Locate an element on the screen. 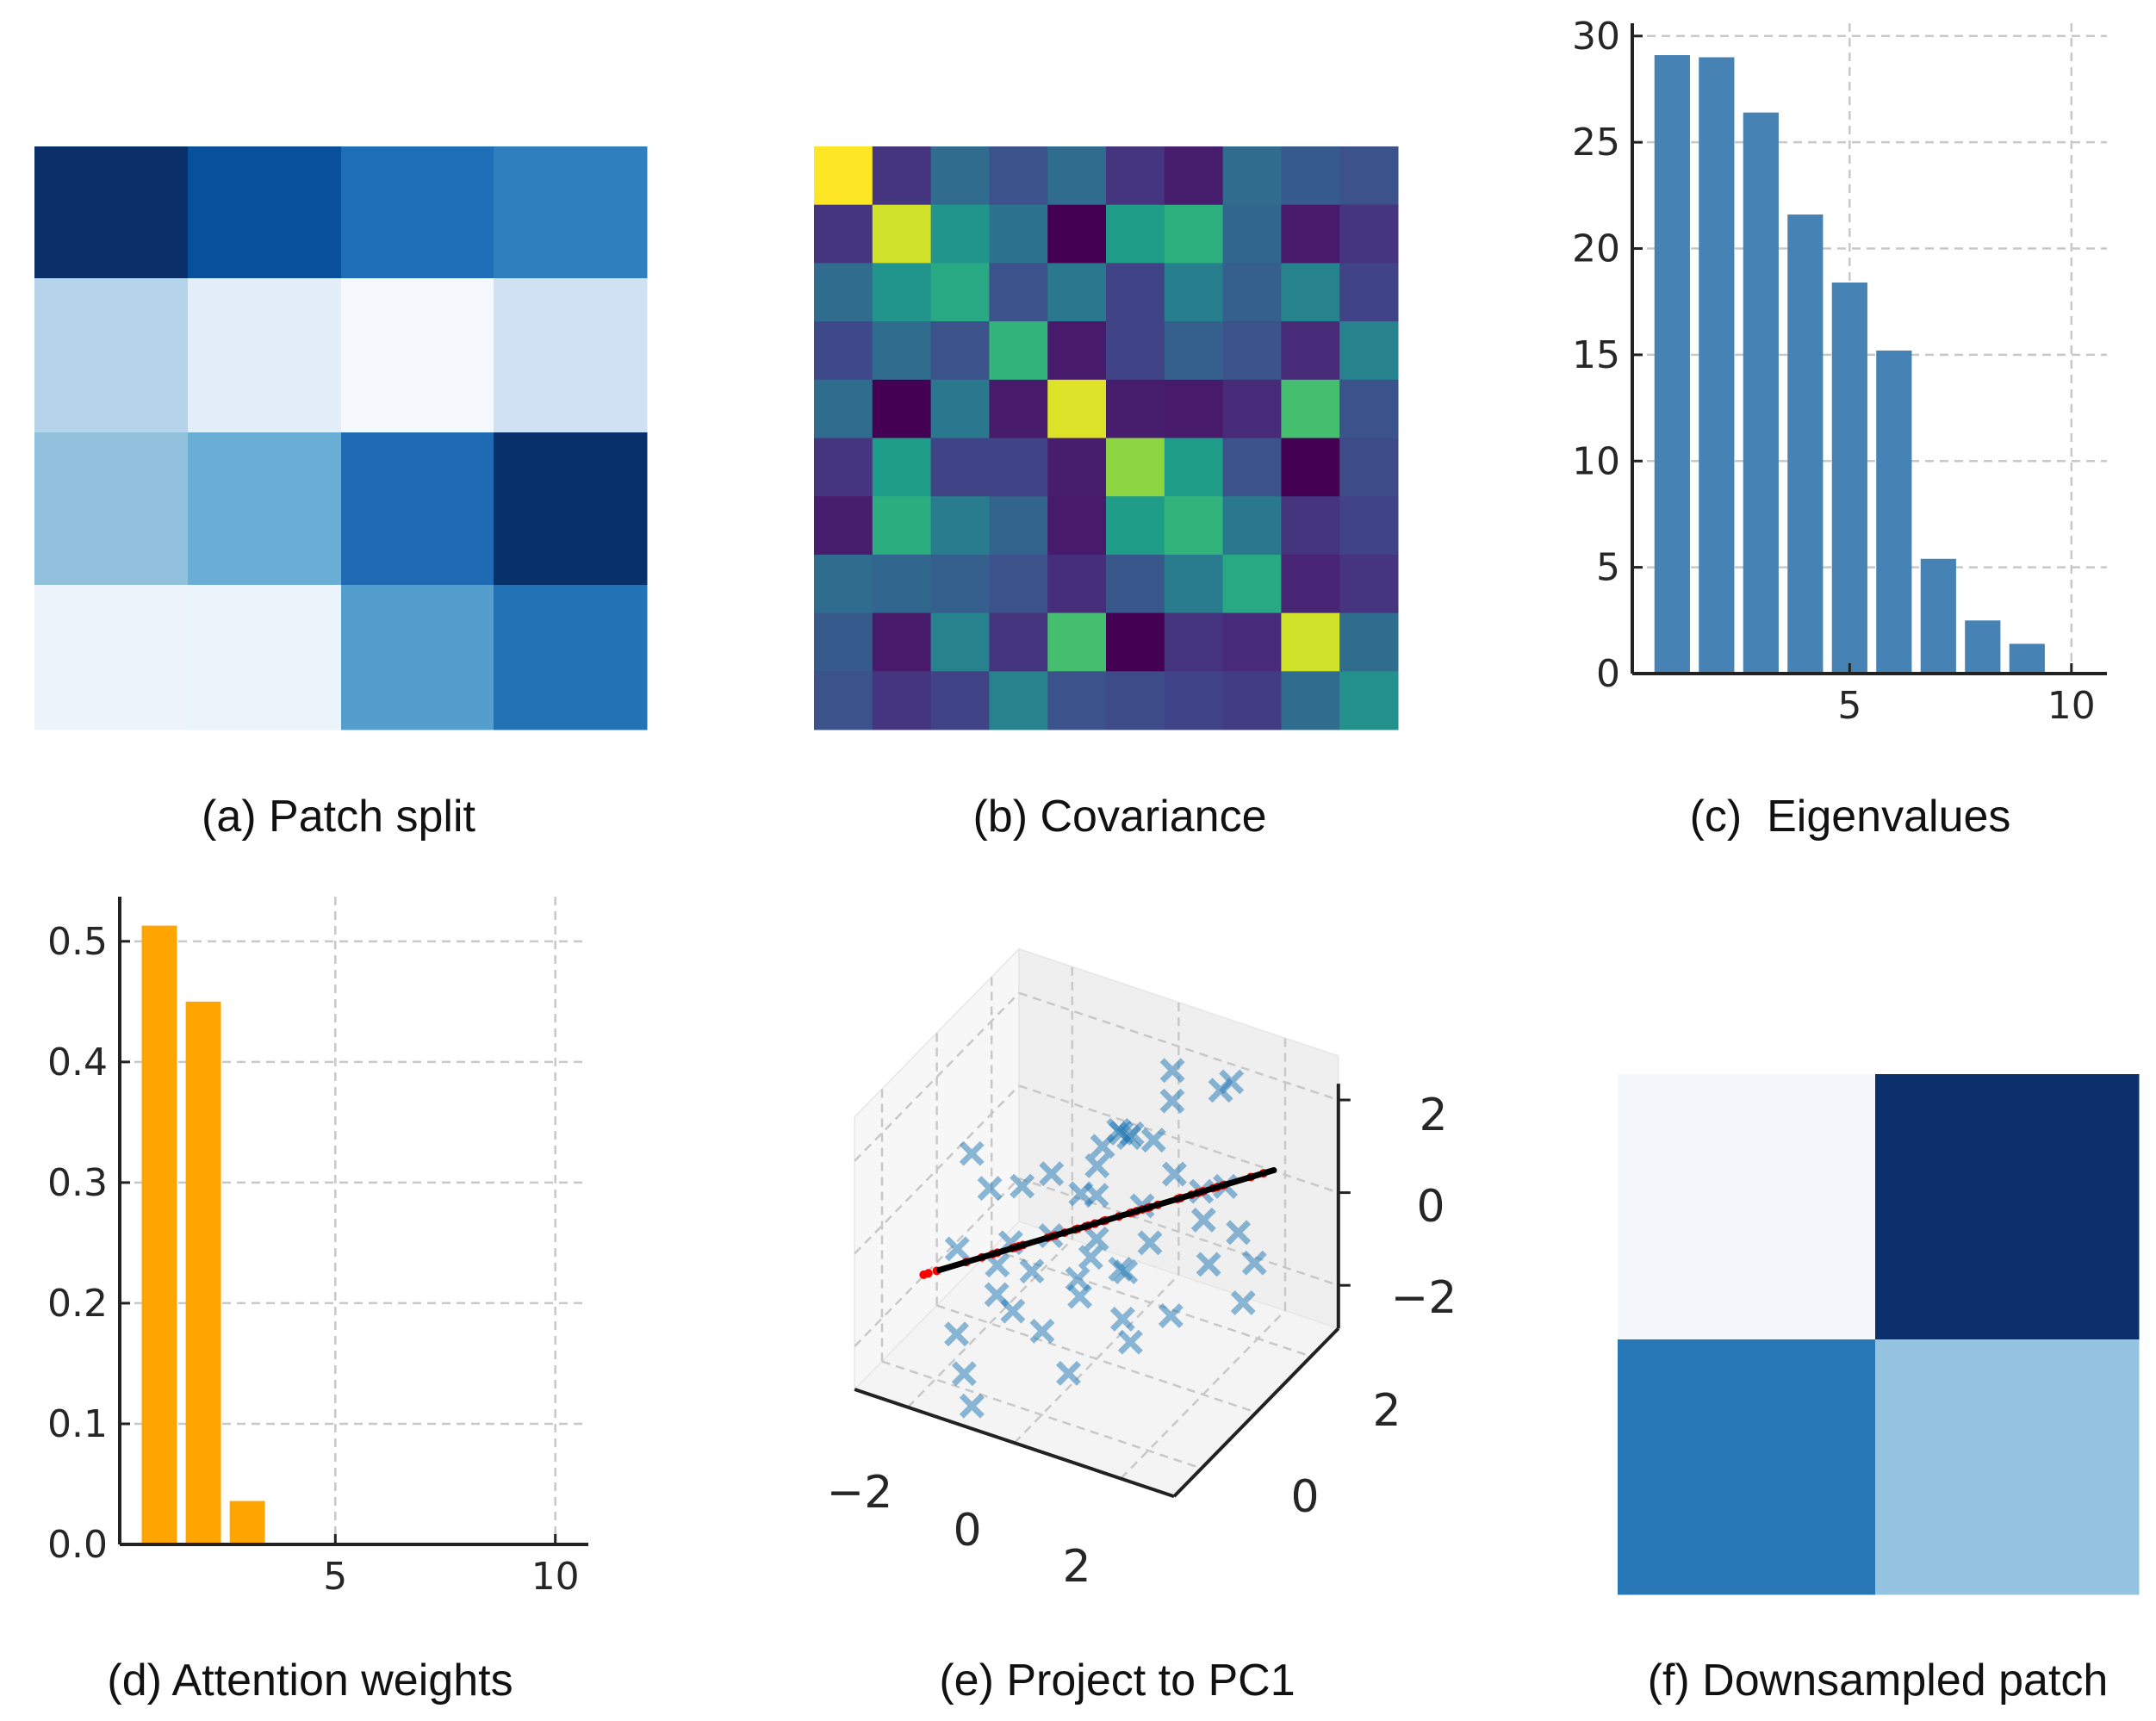  y-tick-label: 0.0 is located at coordinates (77, 1545).